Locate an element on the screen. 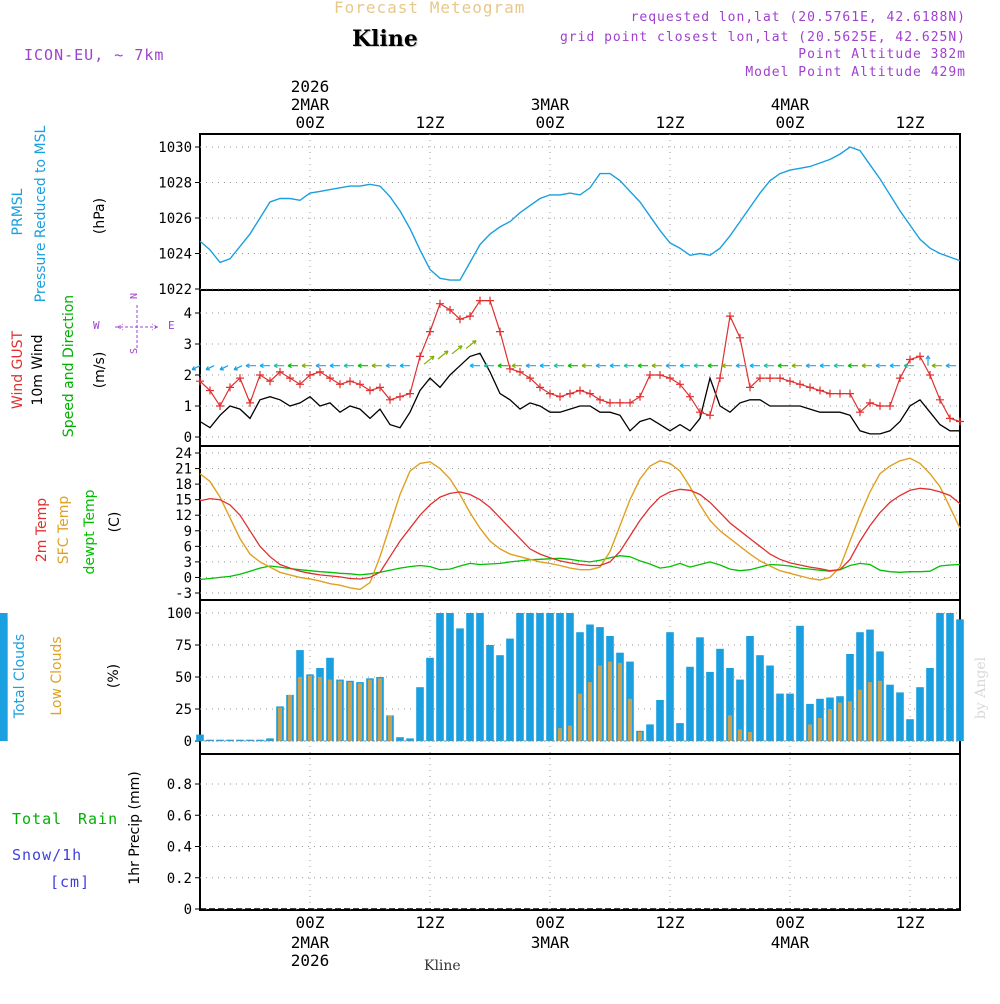 The image size is (1000, 1004). bottom-year-label: 2026 is located at coordinates (310, 960).